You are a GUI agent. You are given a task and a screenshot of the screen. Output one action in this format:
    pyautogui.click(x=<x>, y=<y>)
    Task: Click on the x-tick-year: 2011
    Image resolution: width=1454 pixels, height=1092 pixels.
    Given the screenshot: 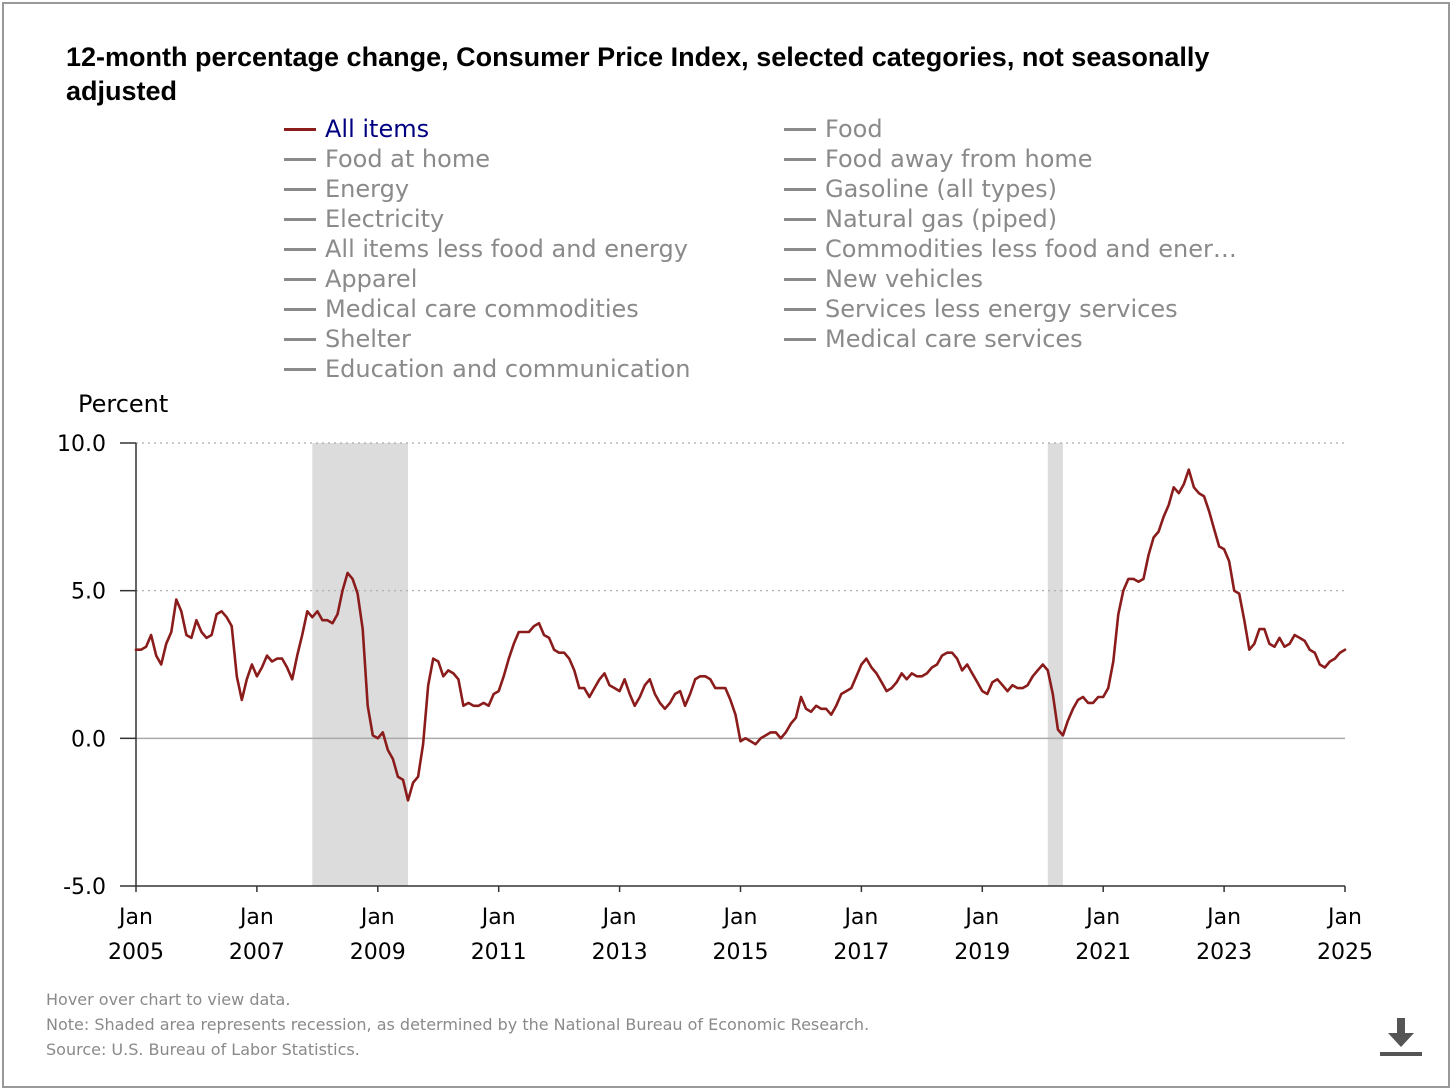 What is the action you would take?
    pyautogui.click(x=499, y=952)
    